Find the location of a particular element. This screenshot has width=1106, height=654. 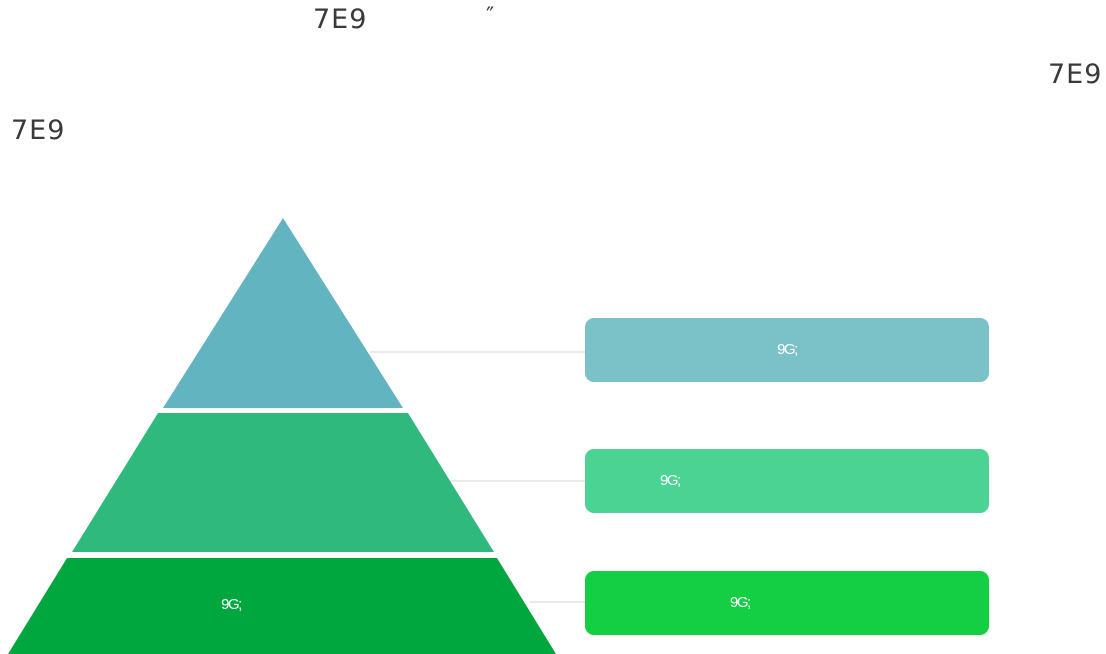

callout-label-top: 9G; is located at coordinates (787, 349).